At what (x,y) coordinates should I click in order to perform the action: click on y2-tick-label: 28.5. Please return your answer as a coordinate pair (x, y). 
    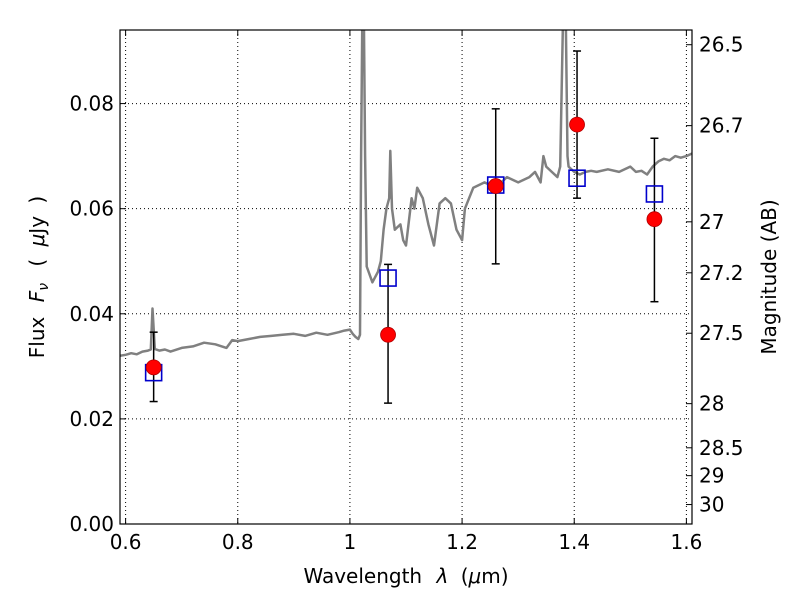
    Looking at the image, I should click on (721, 448).